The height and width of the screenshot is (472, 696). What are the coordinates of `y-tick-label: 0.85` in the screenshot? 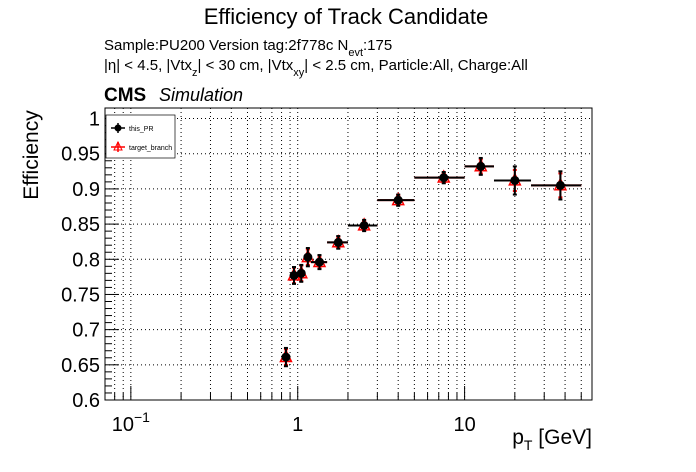 It's located at (80, 225).